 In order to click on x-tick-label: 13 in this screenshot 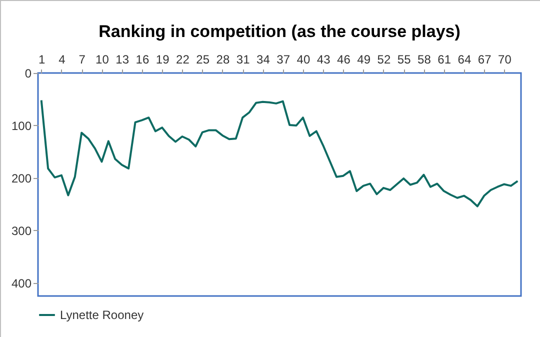, I will do `click(123, 59)`.